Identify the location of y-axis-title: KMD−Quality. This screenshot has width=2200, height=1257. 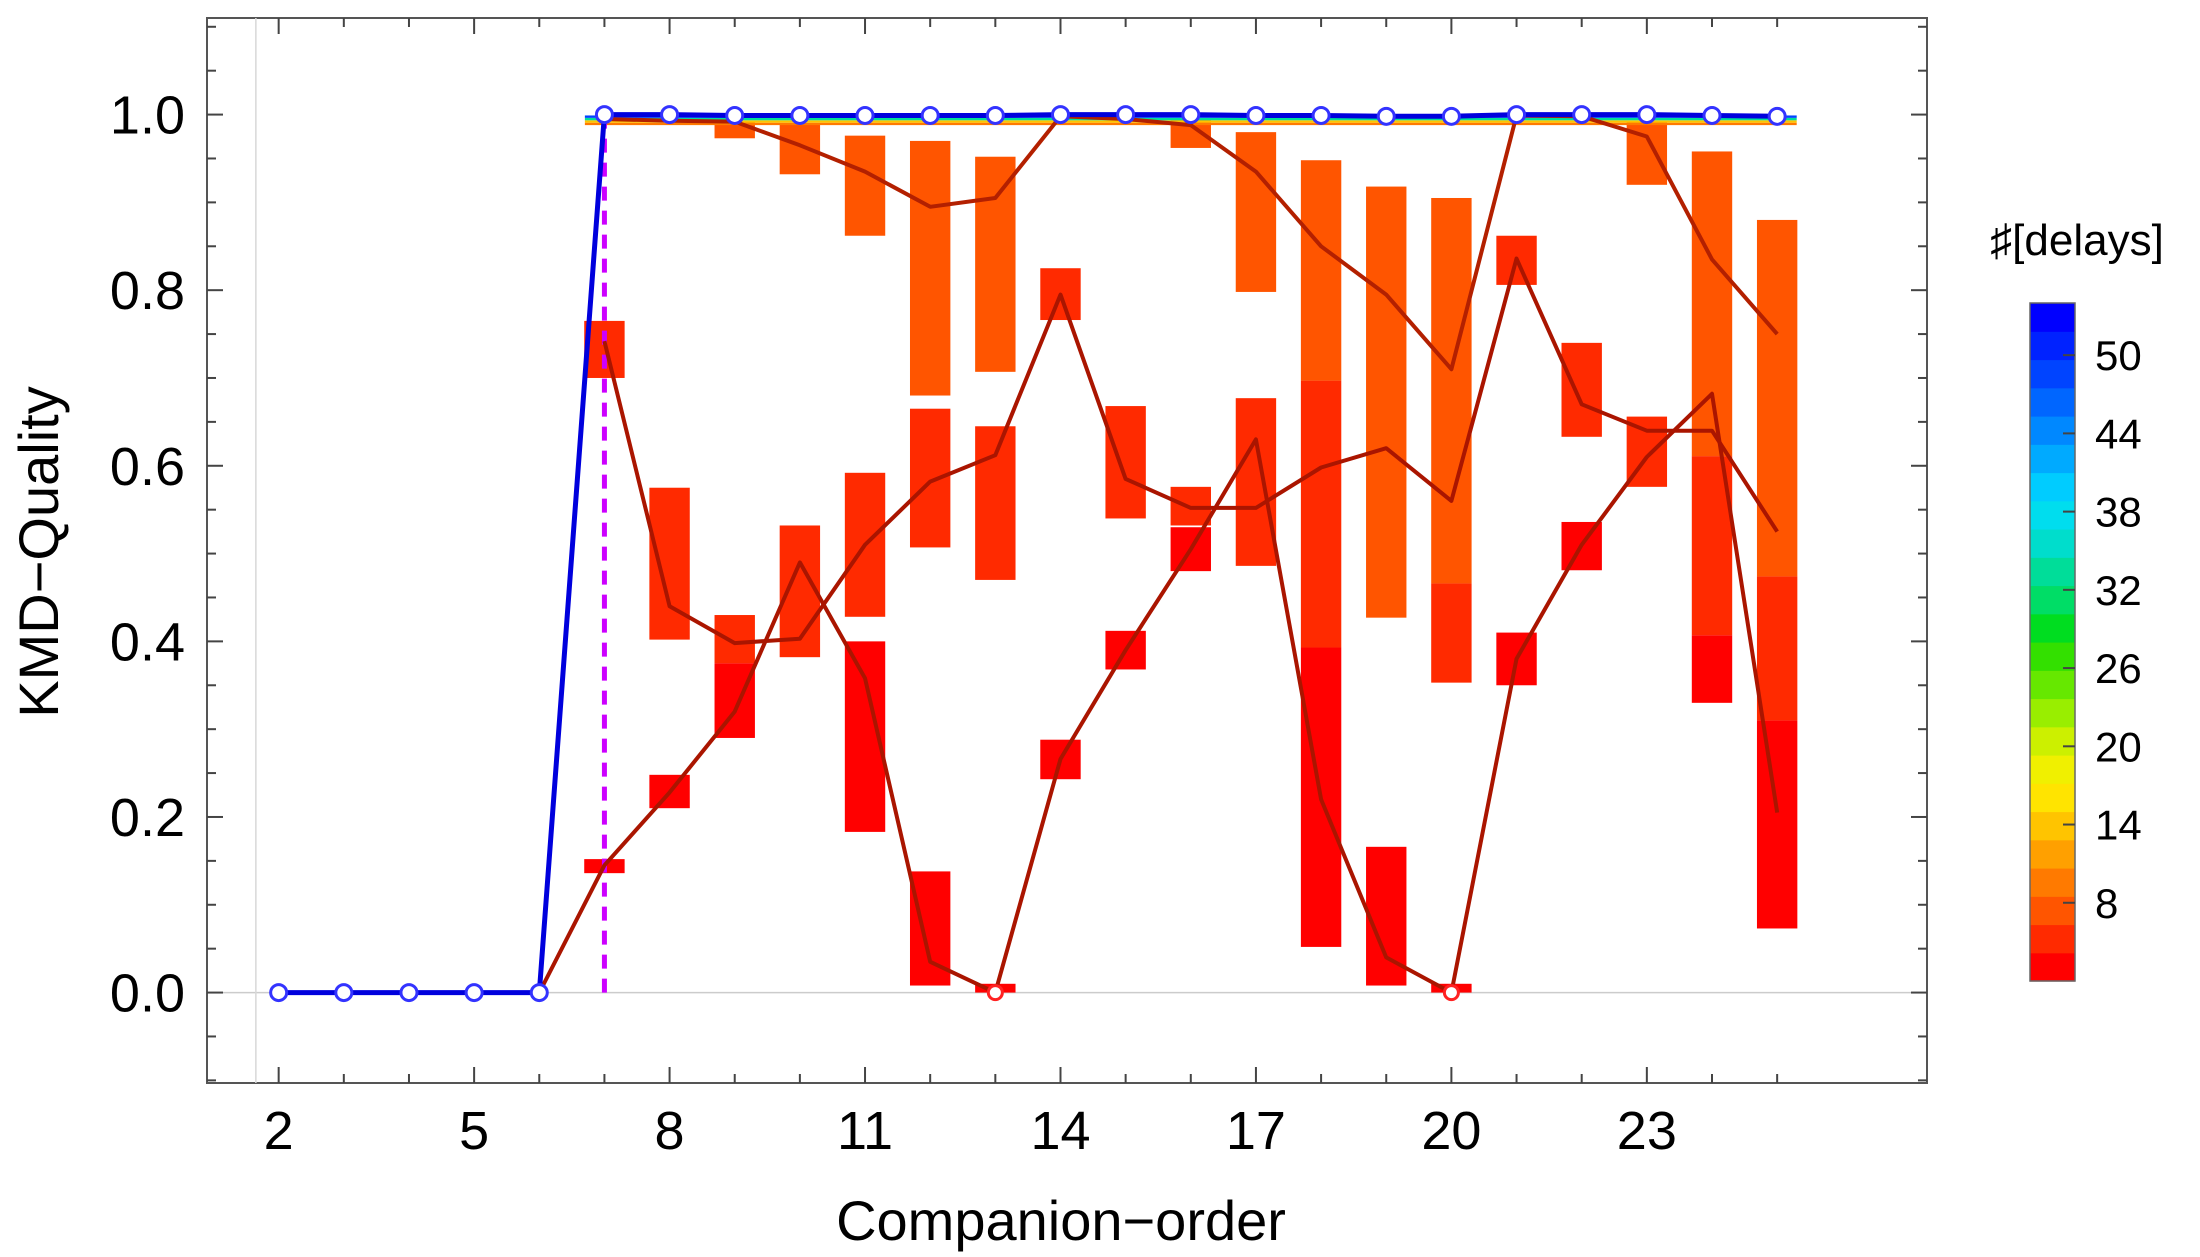
(38, 551).